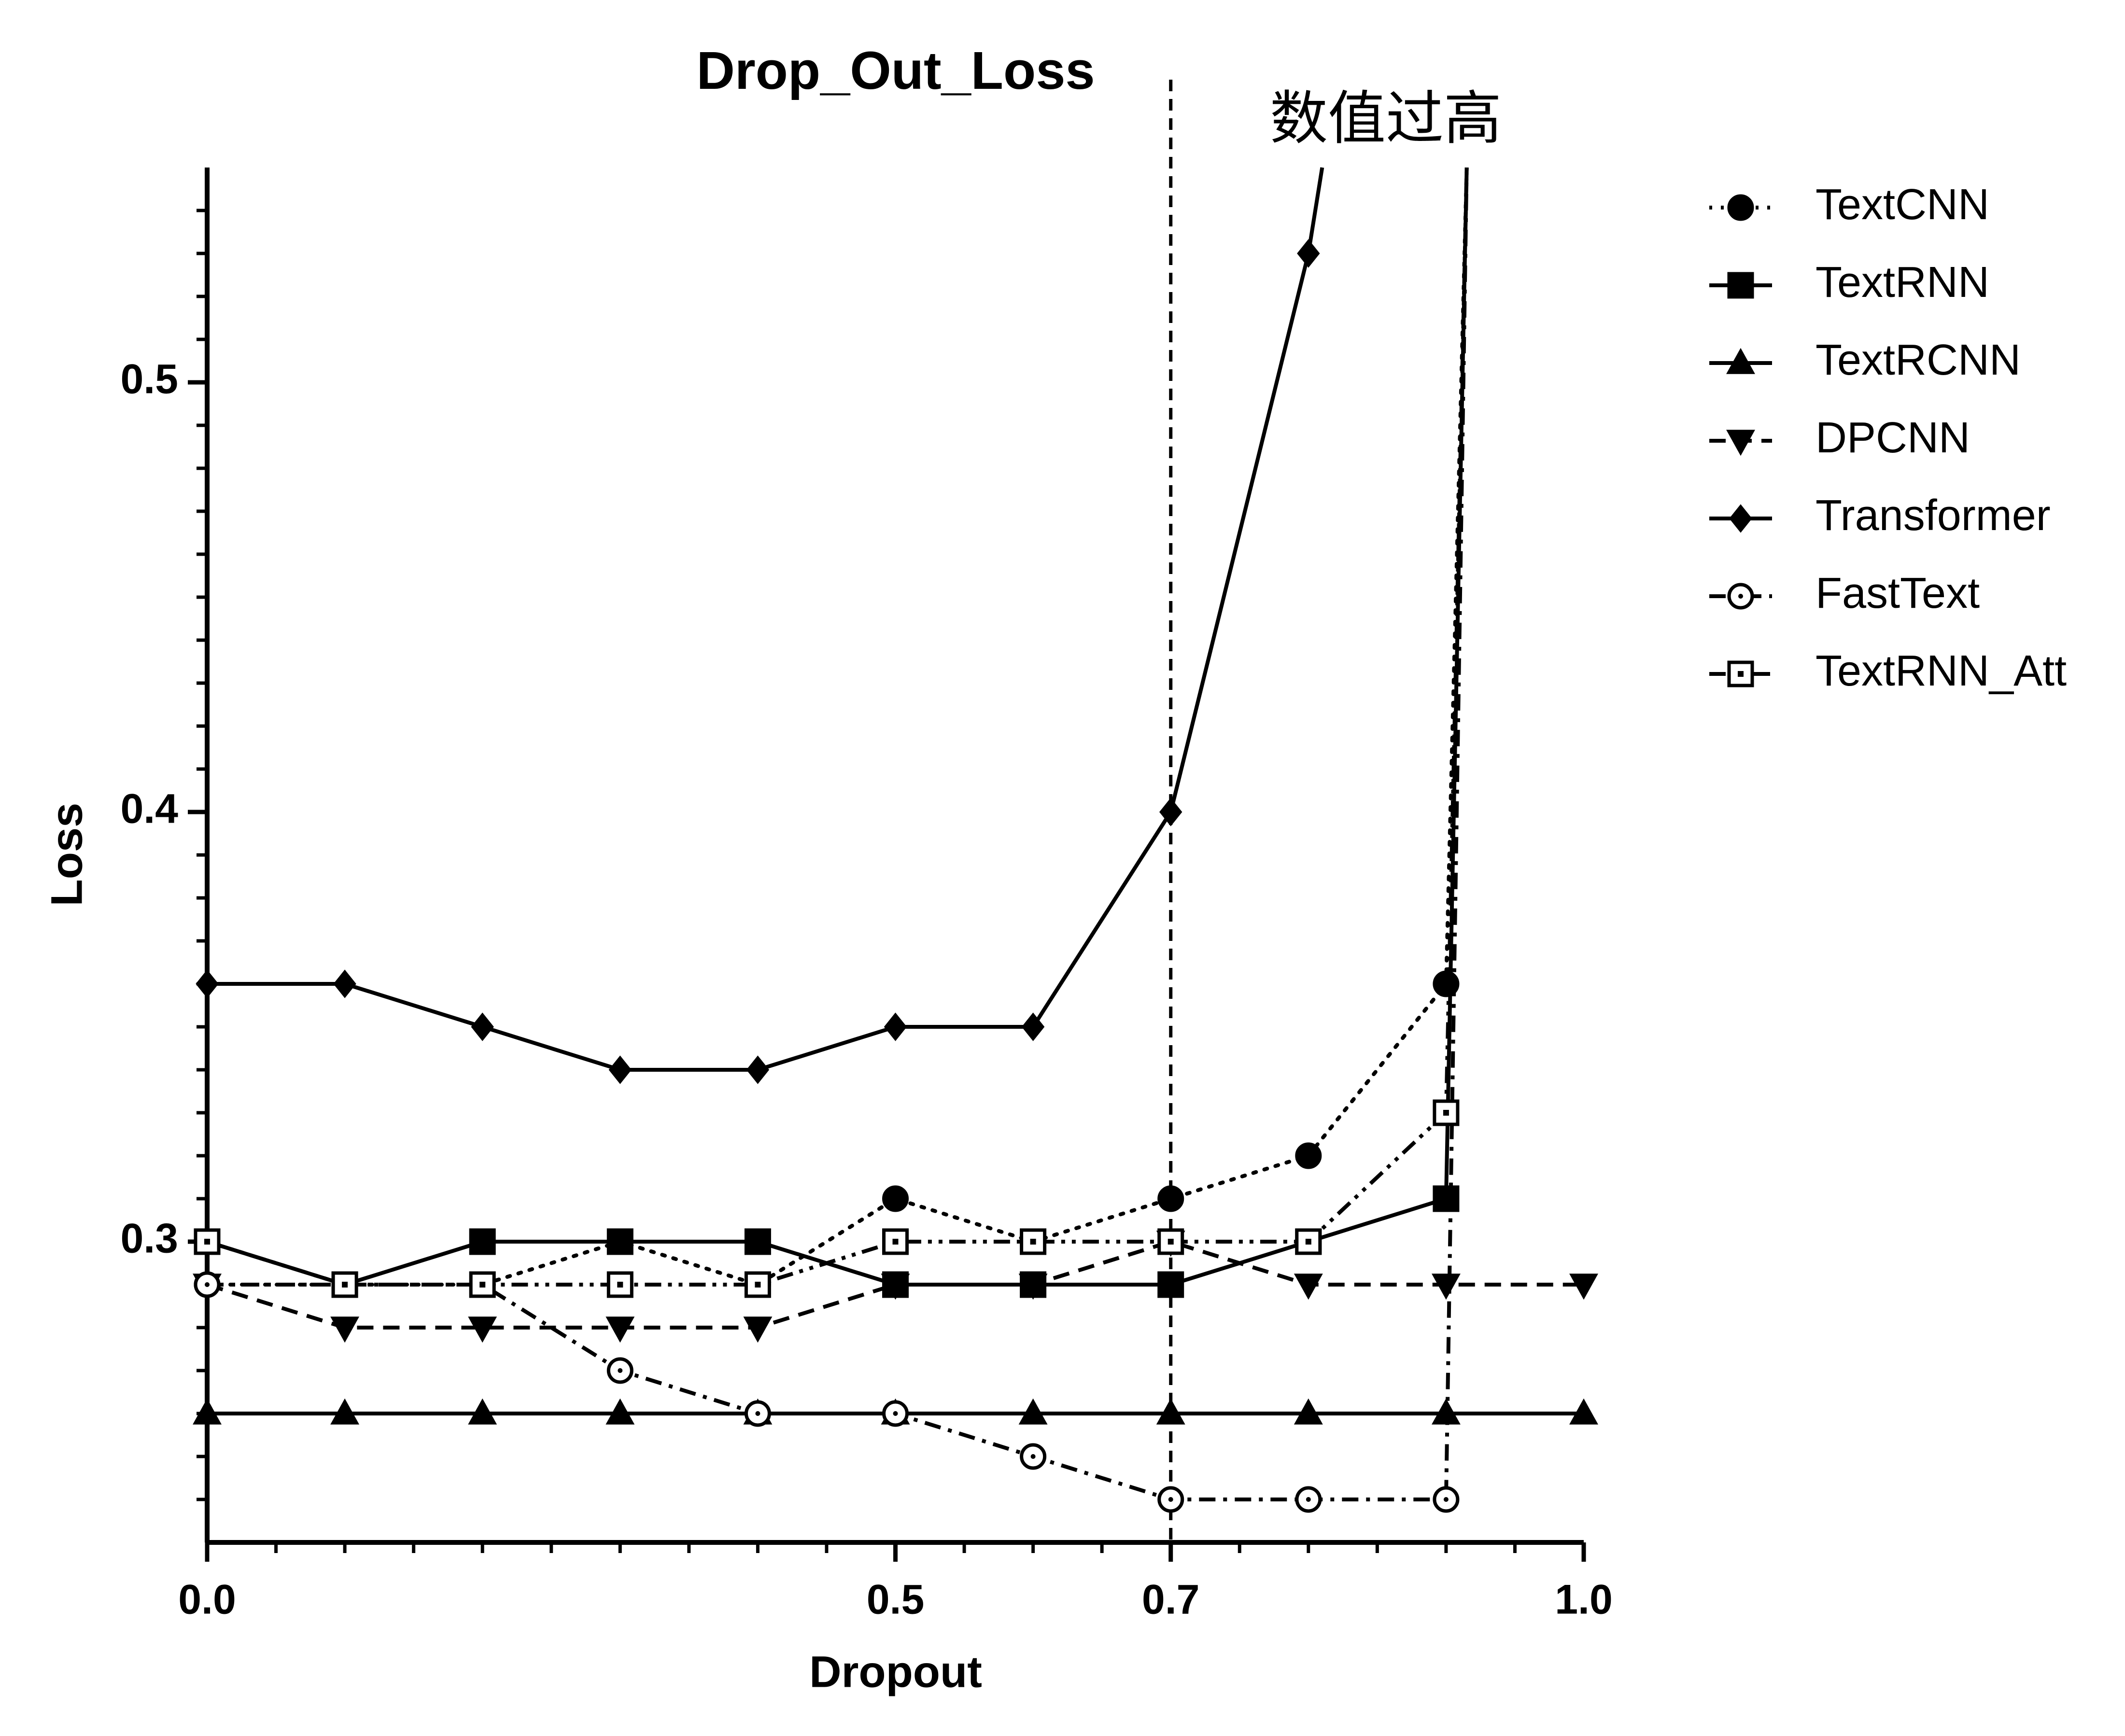 Image resolution: width=2125 pixels, height=1736 pixels. I want to click on legend-label: DPCNN, so click(1892, 438).